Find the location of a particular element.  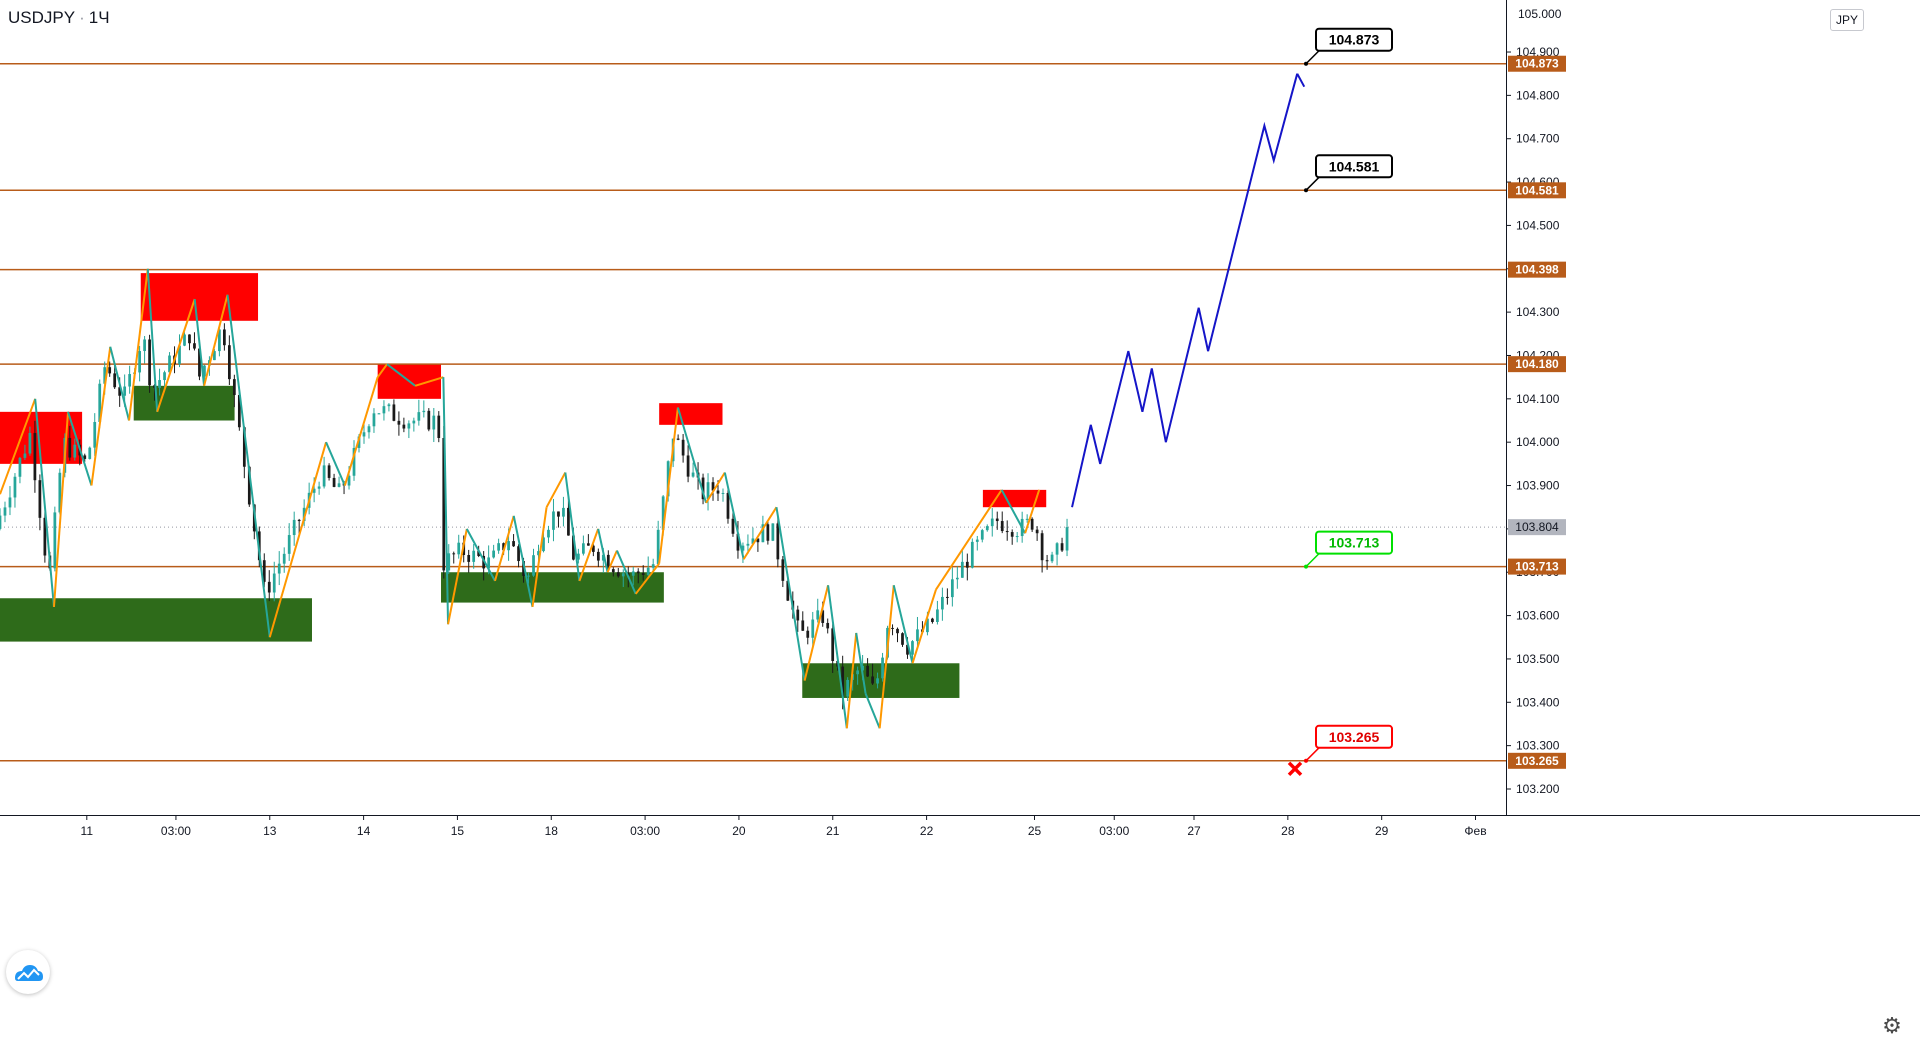

symbol-title: USDJPY · 1Ч is located at coordinates (59, 18).